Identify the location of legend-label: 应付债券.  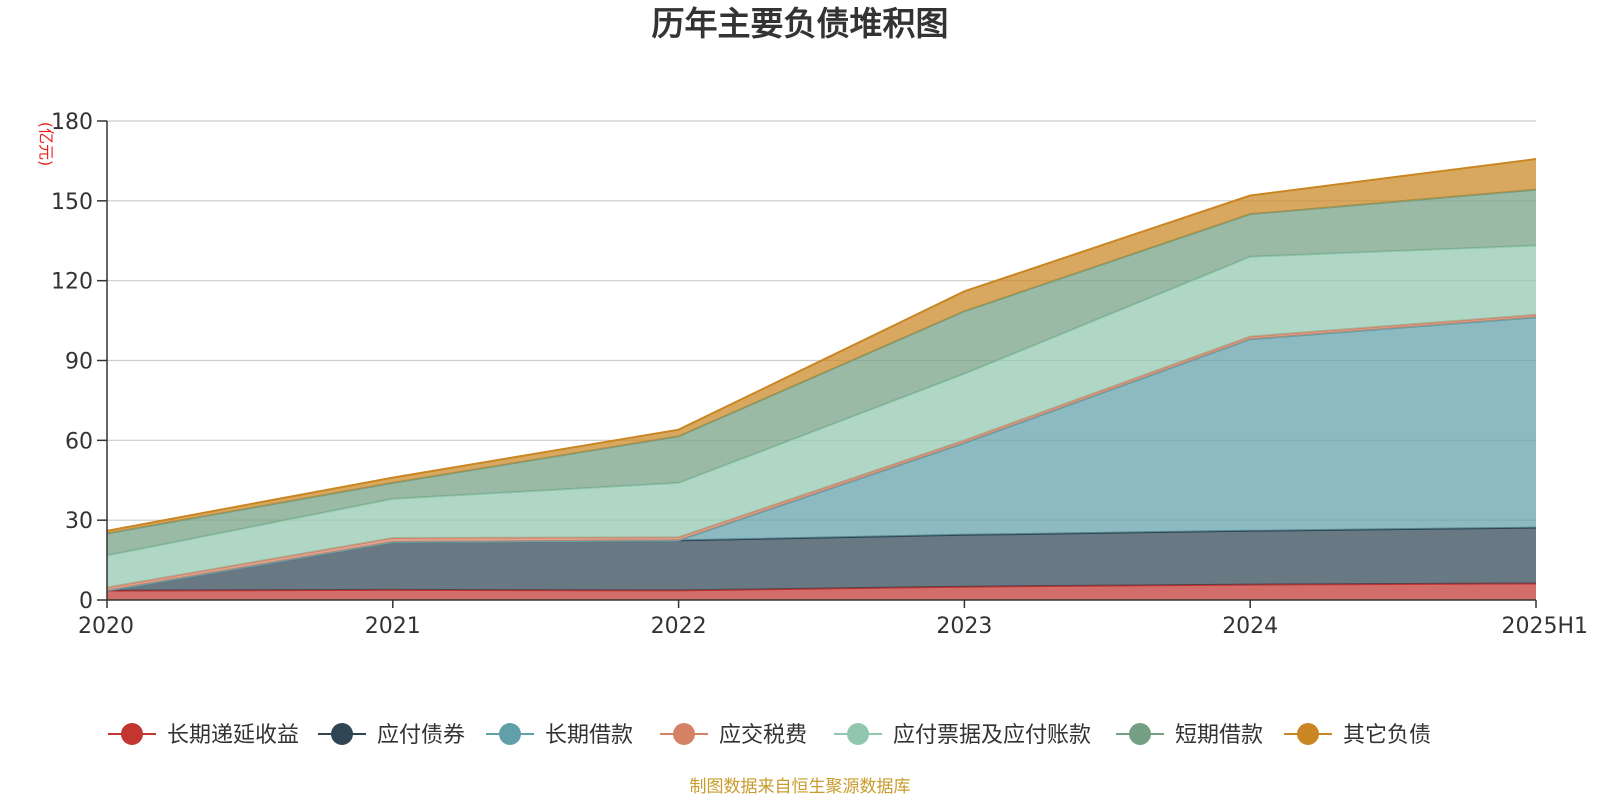
(421, 735).